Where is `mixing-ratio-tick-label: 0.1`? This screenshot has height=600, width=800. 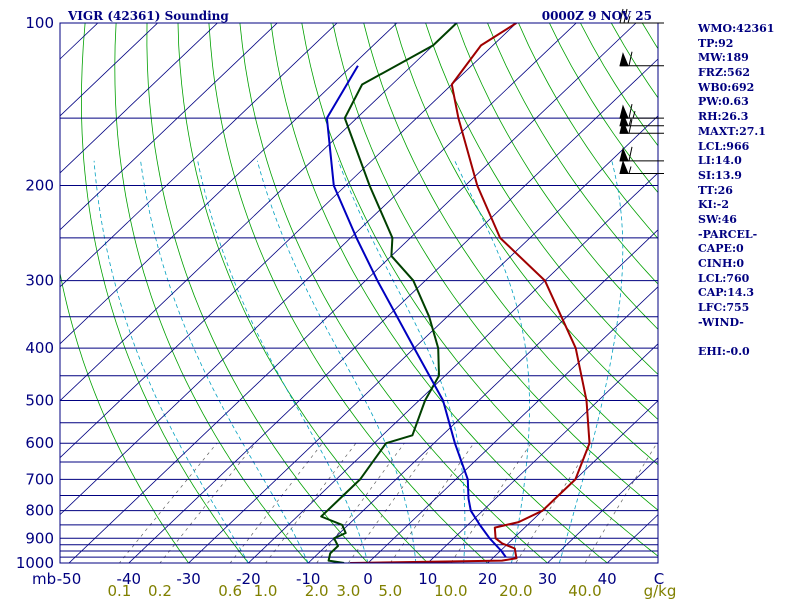 mixing-ratio-tick-label: 0.1 is located at coordinates (119, 591).